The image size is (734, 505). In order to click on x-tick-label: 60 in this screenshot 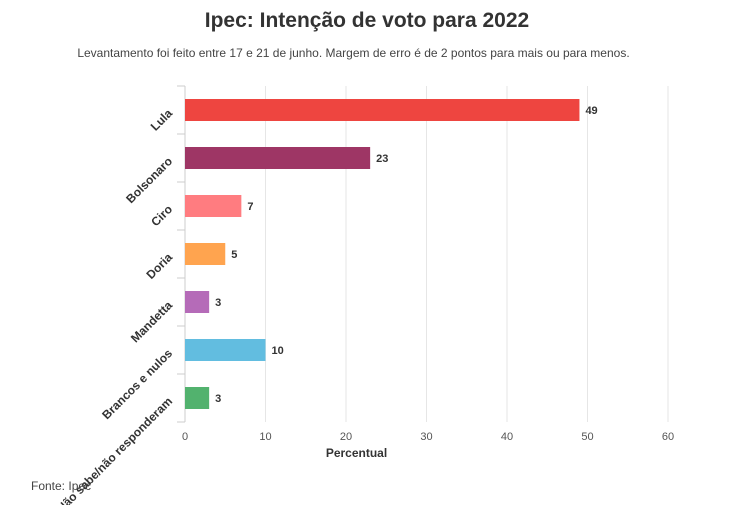, I will do `click(668, 437)`.